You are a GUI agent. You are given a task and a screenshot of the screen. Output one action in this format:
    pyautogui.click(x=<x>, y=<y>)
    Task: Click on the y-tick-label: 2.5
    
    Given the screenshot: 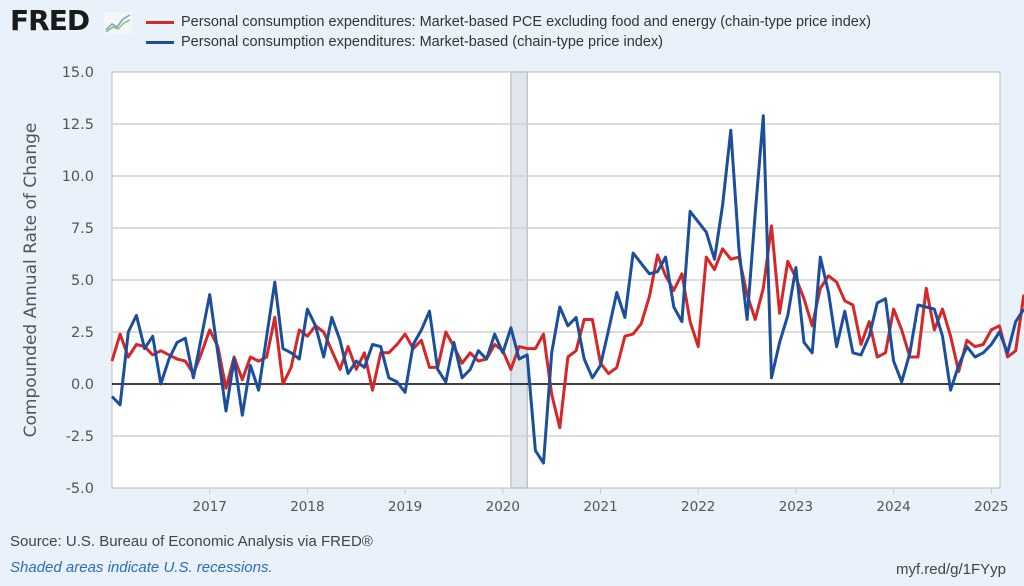 What is the action you would take?
    pyautogui.click(x=82, y=333)
    